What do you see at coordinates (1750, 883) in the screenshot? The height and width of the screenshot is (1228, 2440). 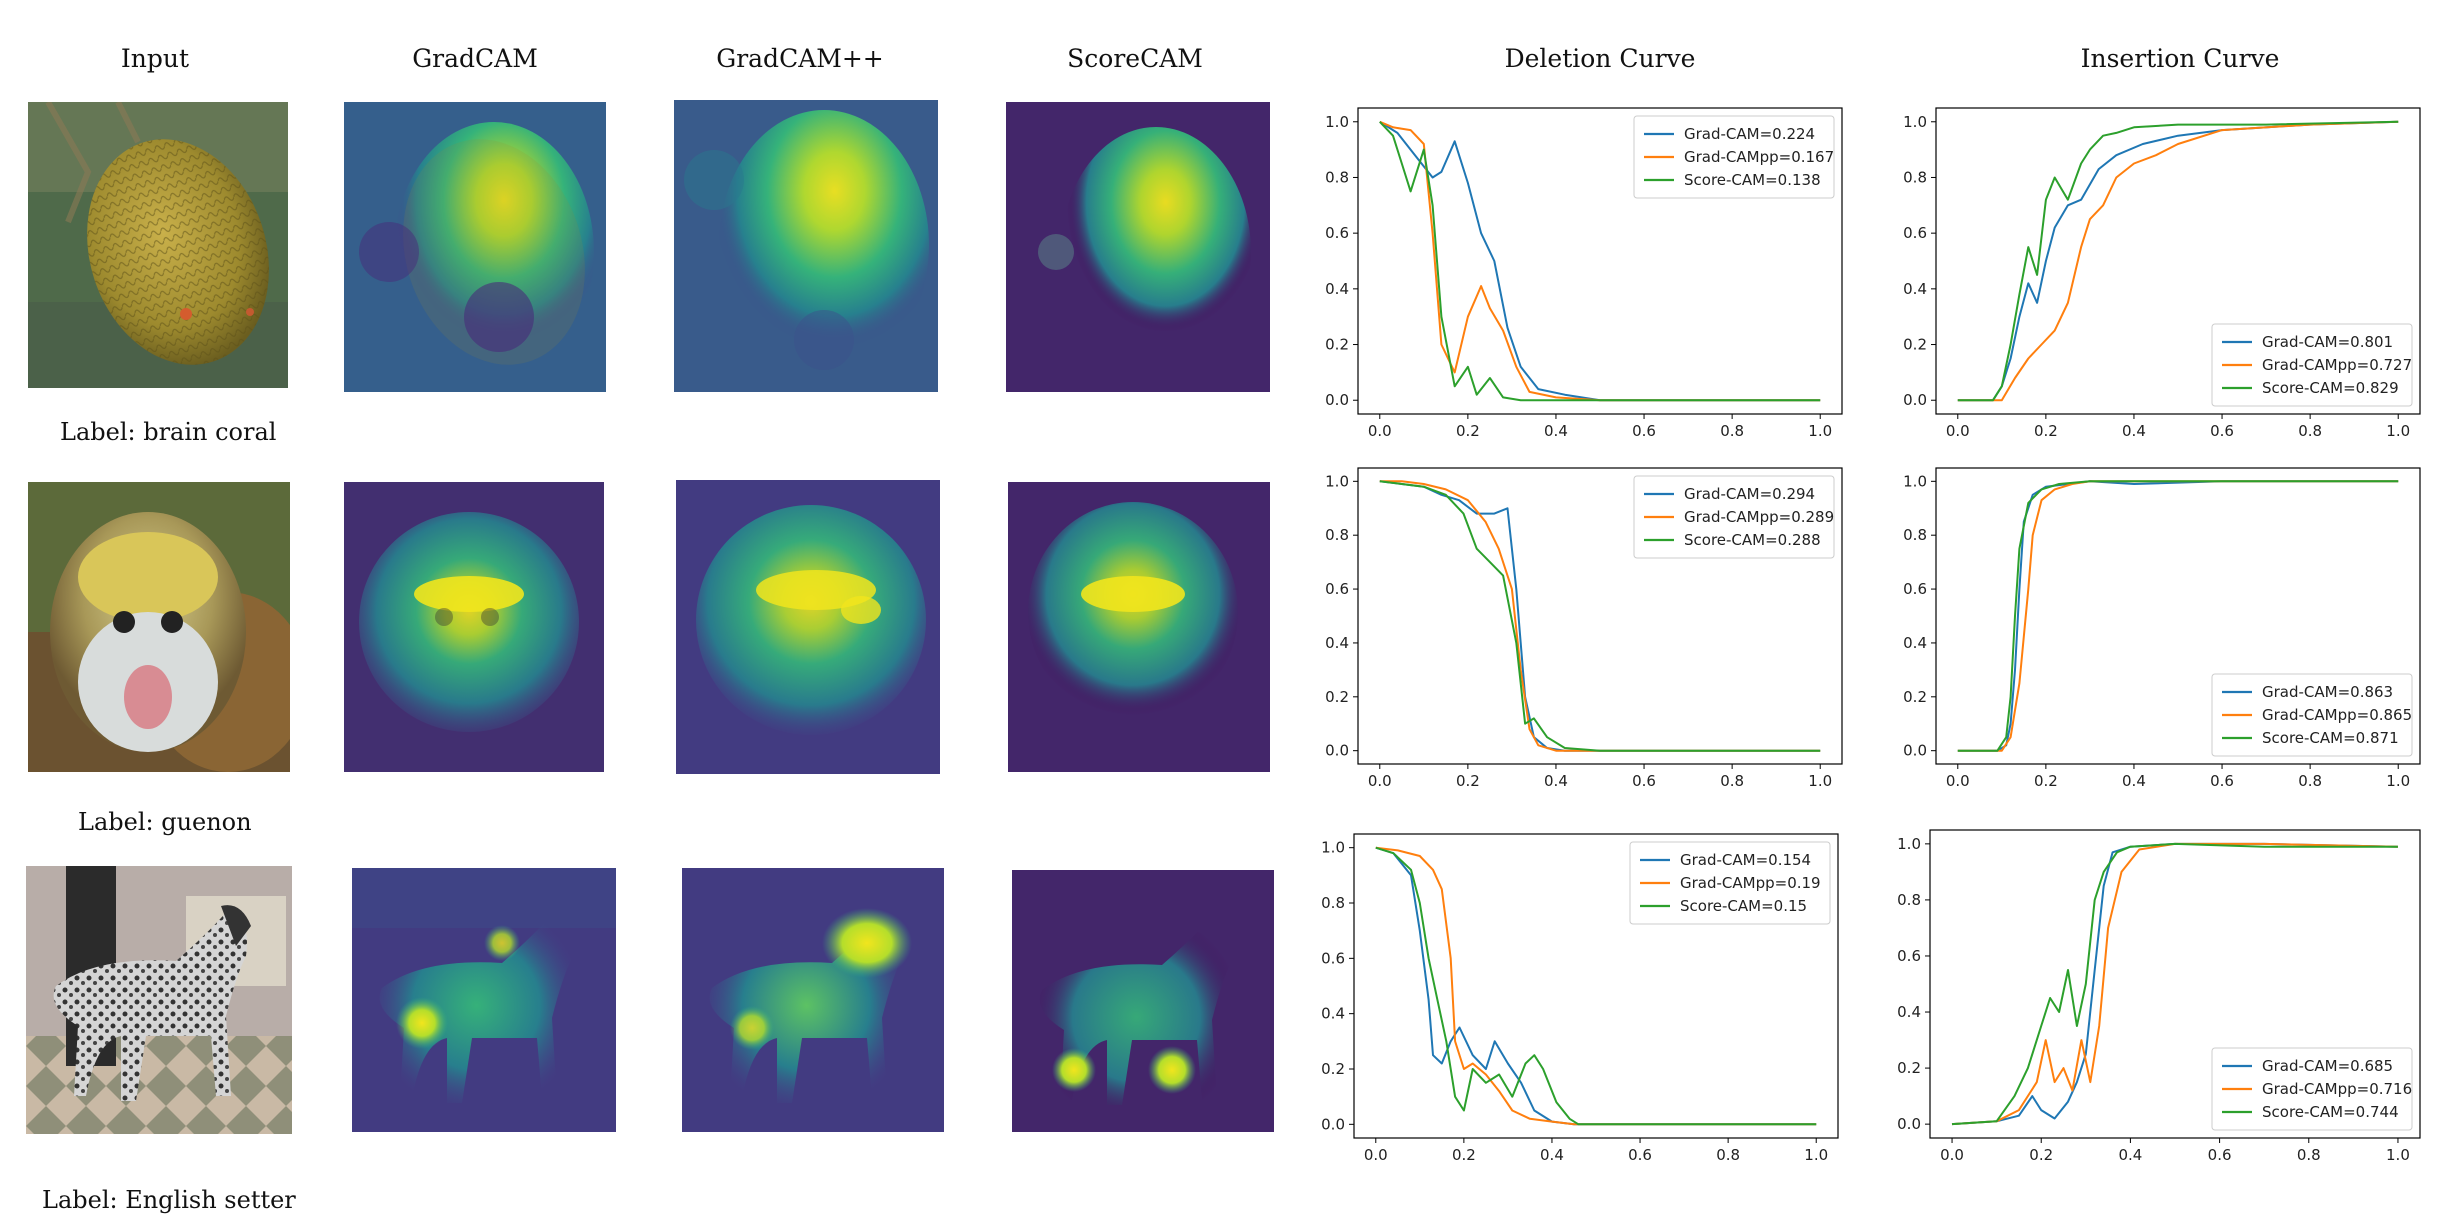 I see `legend-label-2: Grad-CAMpp=0.19` at bounding box center [1750, 883].